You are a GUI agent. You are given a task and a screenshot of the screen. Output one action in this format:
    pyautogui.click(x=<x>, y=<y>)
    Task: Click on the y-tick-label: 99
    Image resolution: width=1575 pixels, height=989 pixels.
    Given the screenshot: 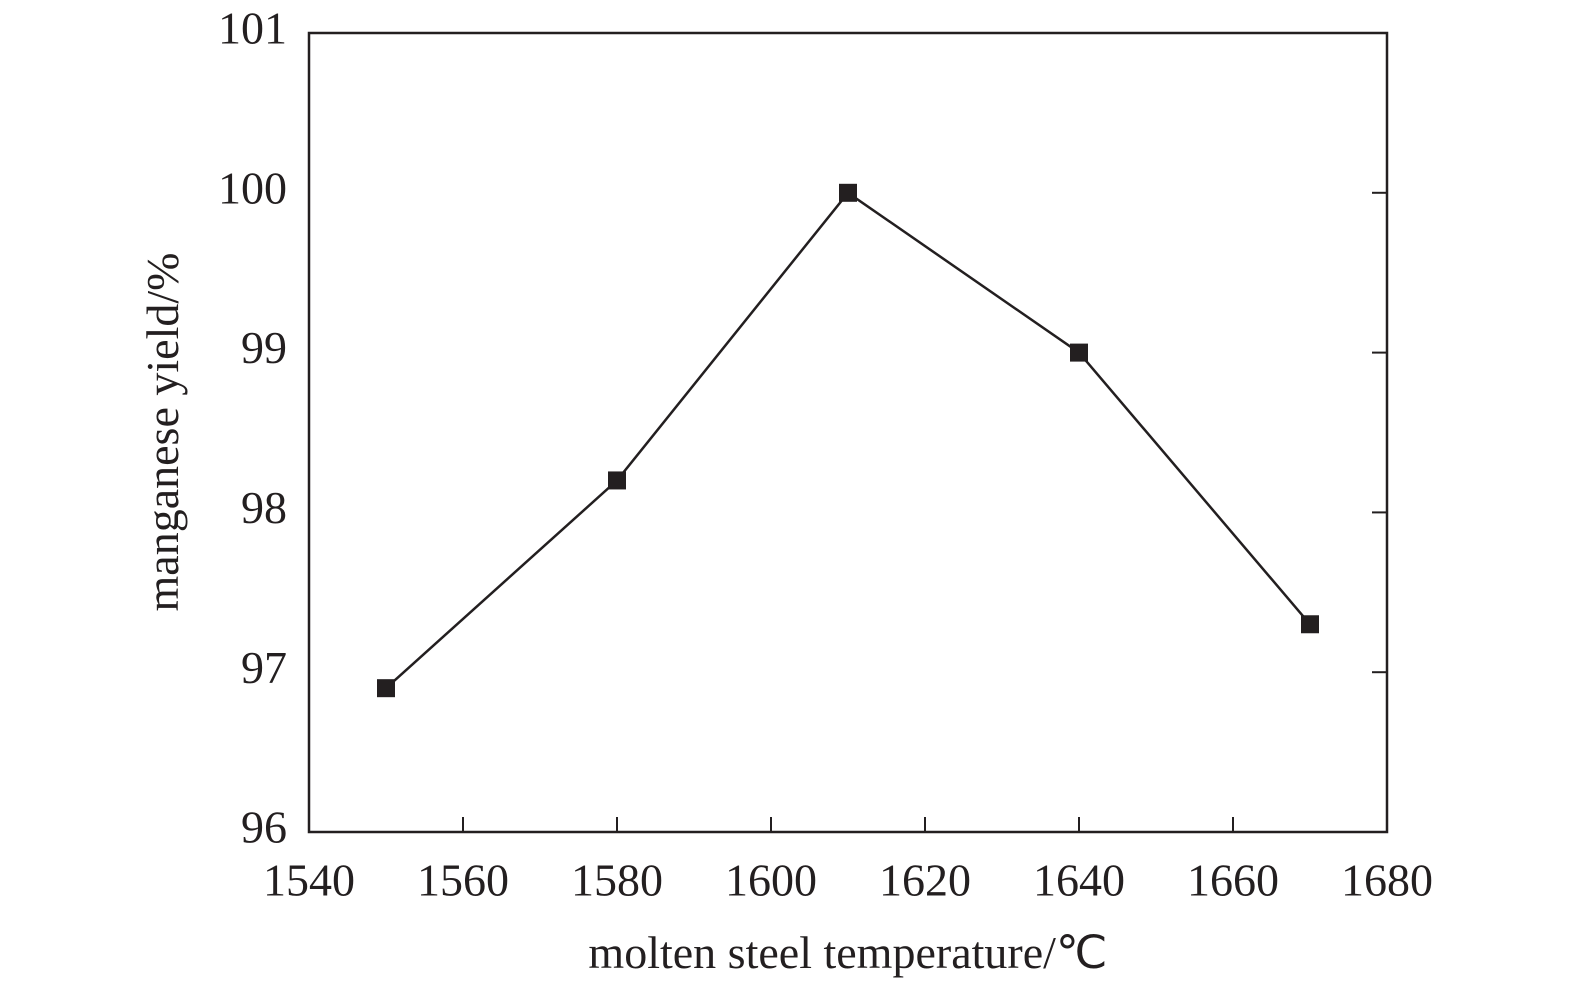 What is the action you would take?
    pyautogui.click(x=264, y=347)
    